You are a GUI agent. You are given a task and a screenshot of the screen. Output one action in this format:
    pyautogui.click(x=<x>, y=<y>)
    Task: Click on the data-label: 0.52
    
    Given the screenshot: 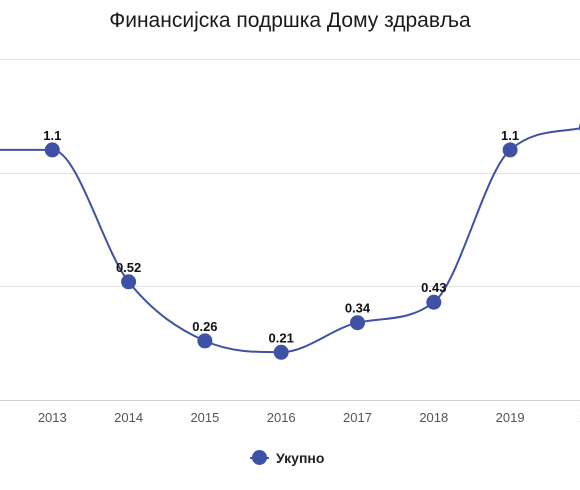 What is the action you would take?
    pyautogui.click(x=128, y=267)
    